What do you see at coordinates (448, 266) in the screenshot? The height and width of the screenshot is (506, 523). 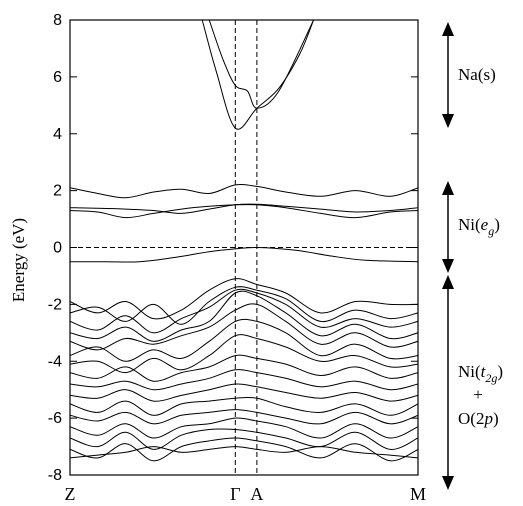 I see `ni-eg-arrow-down-head` at bounding box center [448, 266].